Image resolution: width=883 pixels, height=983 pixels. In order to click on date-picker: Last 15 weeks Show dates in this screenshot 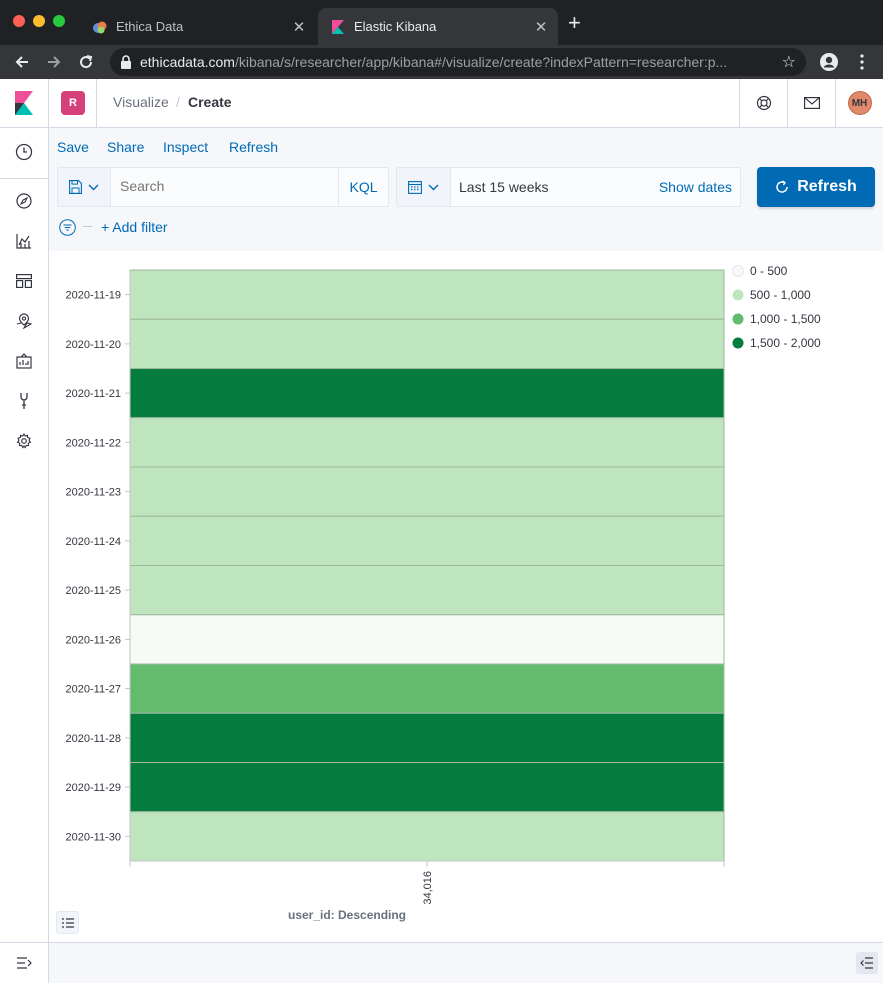, I will do `click(568, 187)`.